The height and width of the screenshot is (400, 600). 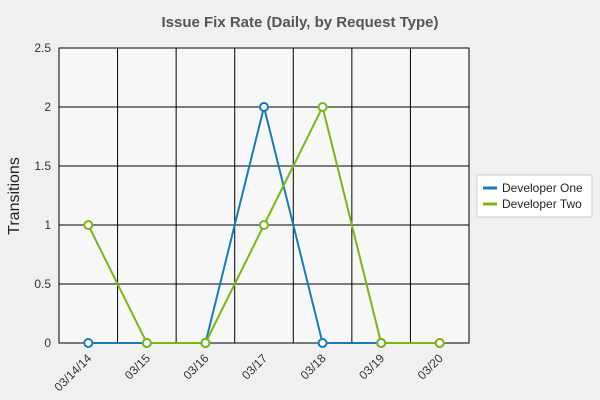 What do you see at coordinates (542, 188) in the screenshot?
I see `legend-label: Developer One` at bounding box center [542, 188].